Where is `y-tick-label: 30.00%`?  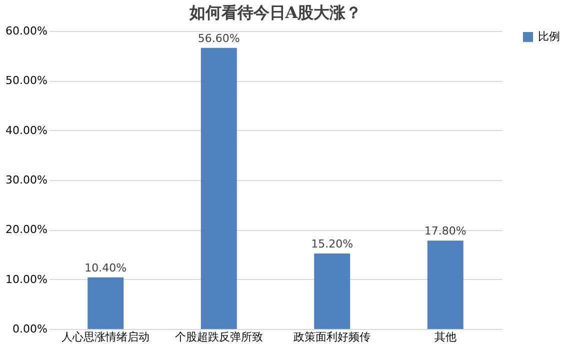 y-tick-label: 30.00% is located at coordinates (27, 180).